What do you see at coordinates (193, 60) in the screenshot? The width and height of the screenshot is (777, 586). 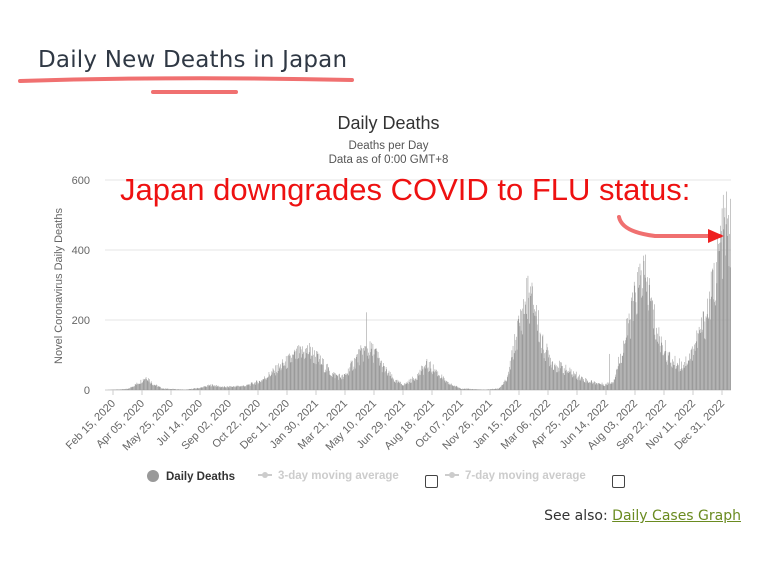 I see `page-title: Daily New Deaths in Japan` at bounding box center [193, 60].